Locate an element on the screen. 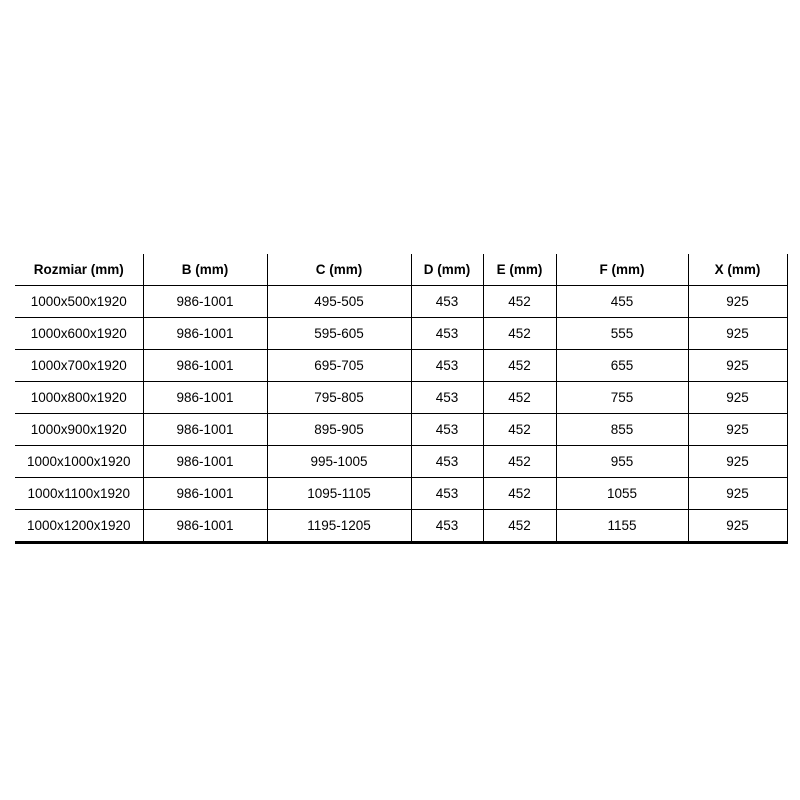 The height and width of the screenshot is (800, 800). table-cell: 595-605 is located at coordinates (339, 333).